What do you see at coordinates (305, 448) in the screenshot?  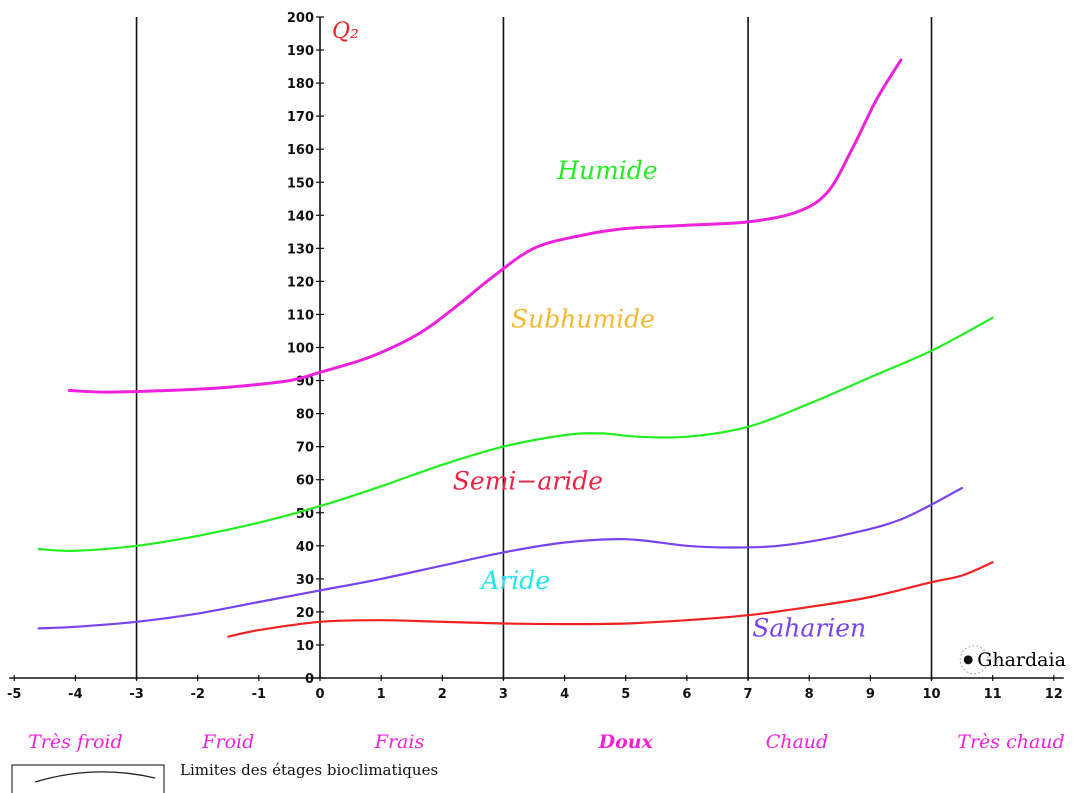 I see `y-tick-label: 70` at bounding box center [305, 448].